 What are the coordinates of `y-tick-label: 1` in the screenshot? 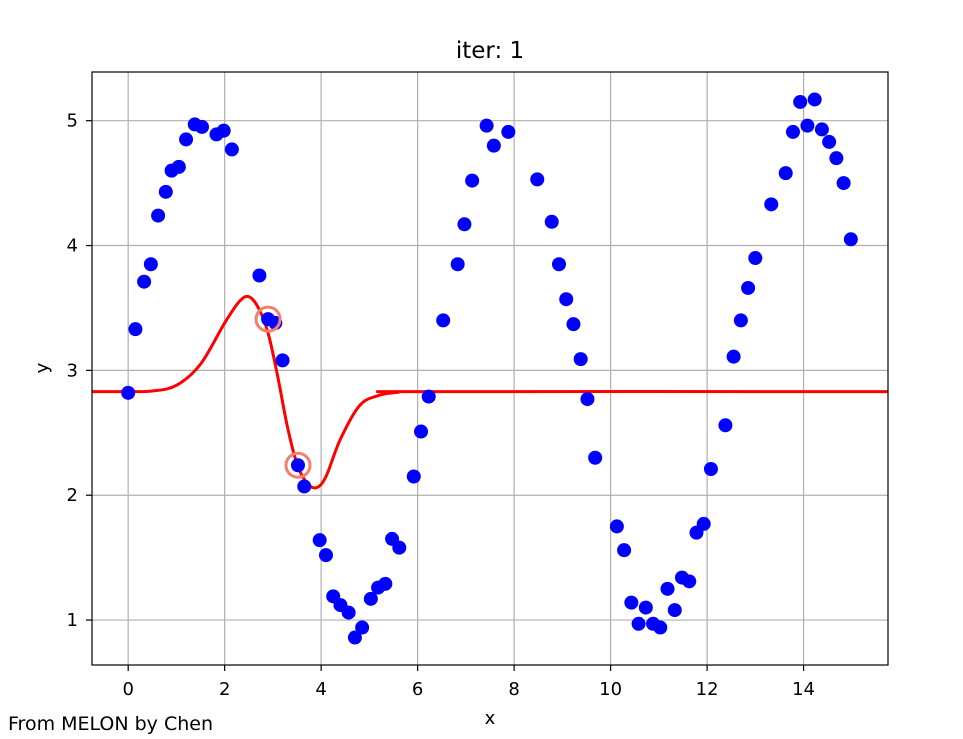 It's located at (72, 620).